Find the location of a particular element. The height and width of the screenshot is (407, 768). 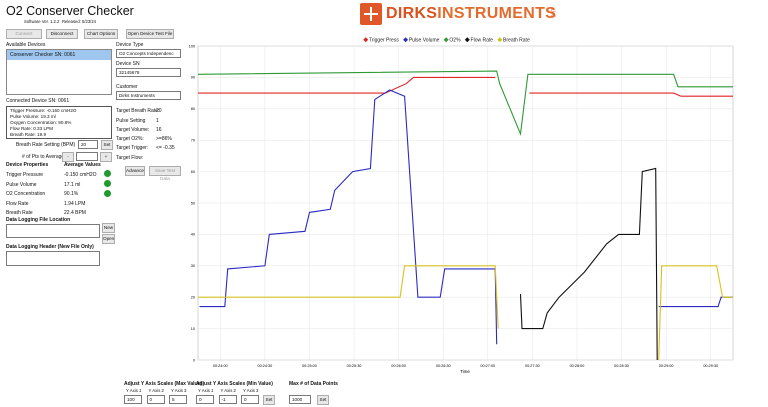

log-location-label: Data Logging File Location is located at coordinates (38, 220).